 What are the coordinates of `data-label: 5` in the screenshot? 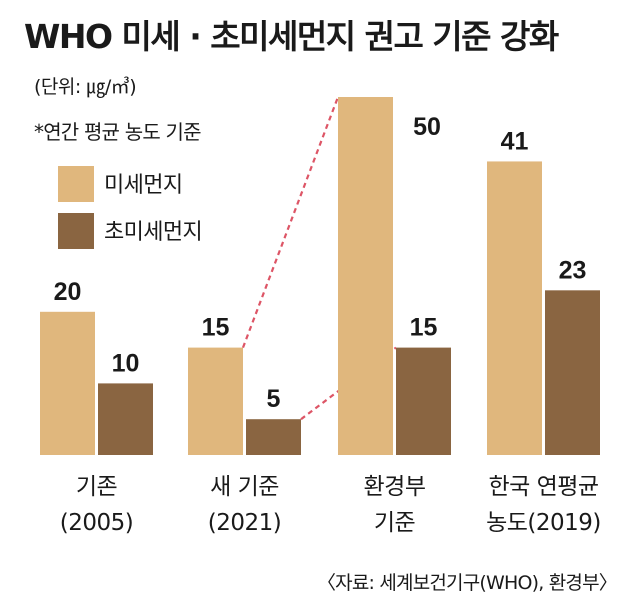 It's located at (274, 399).